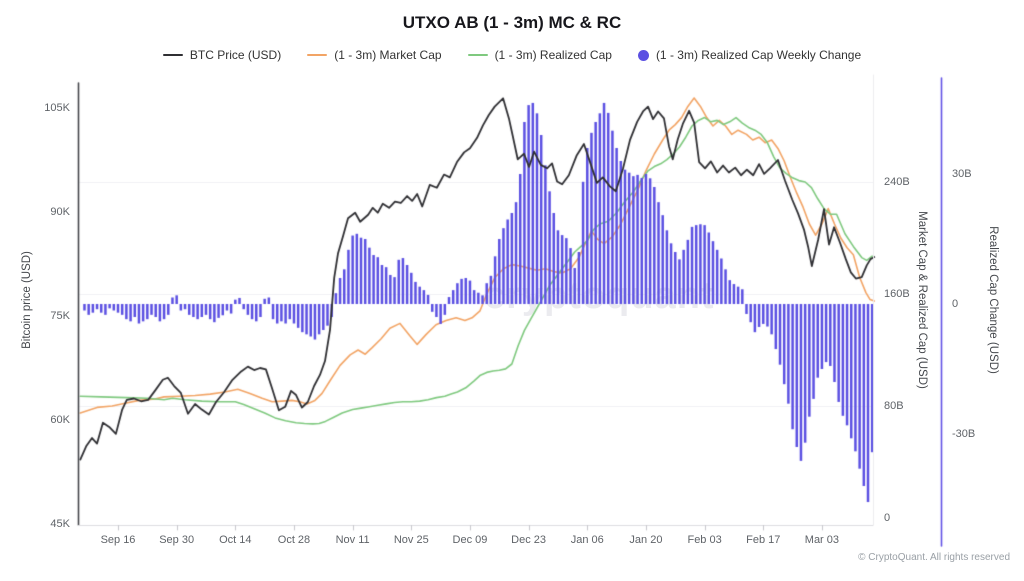  I want to click on x-axis-tick: Sep 16, so click(118, 540).